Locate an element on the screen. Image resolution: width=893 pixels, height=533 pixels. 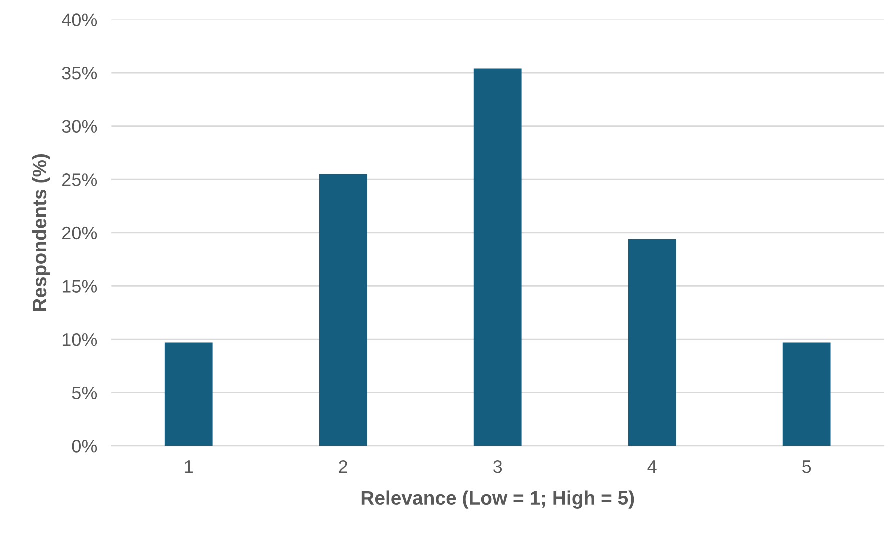
y-tick-label: 20% is located at coordinates (80, 233).